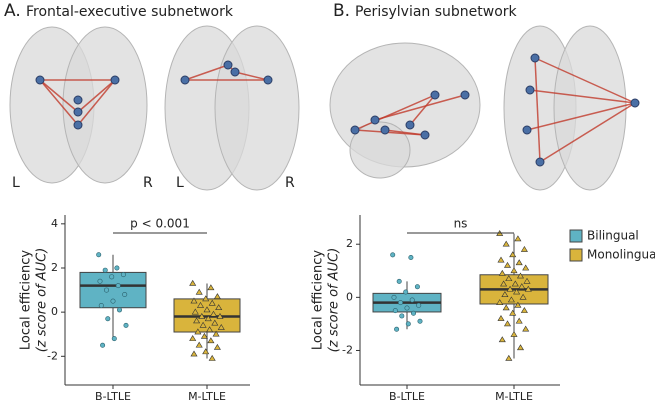  What do you see at coordinates (461, 224) in the screenshot?
I see `annotation: ns` at bounding box center [461, 224].